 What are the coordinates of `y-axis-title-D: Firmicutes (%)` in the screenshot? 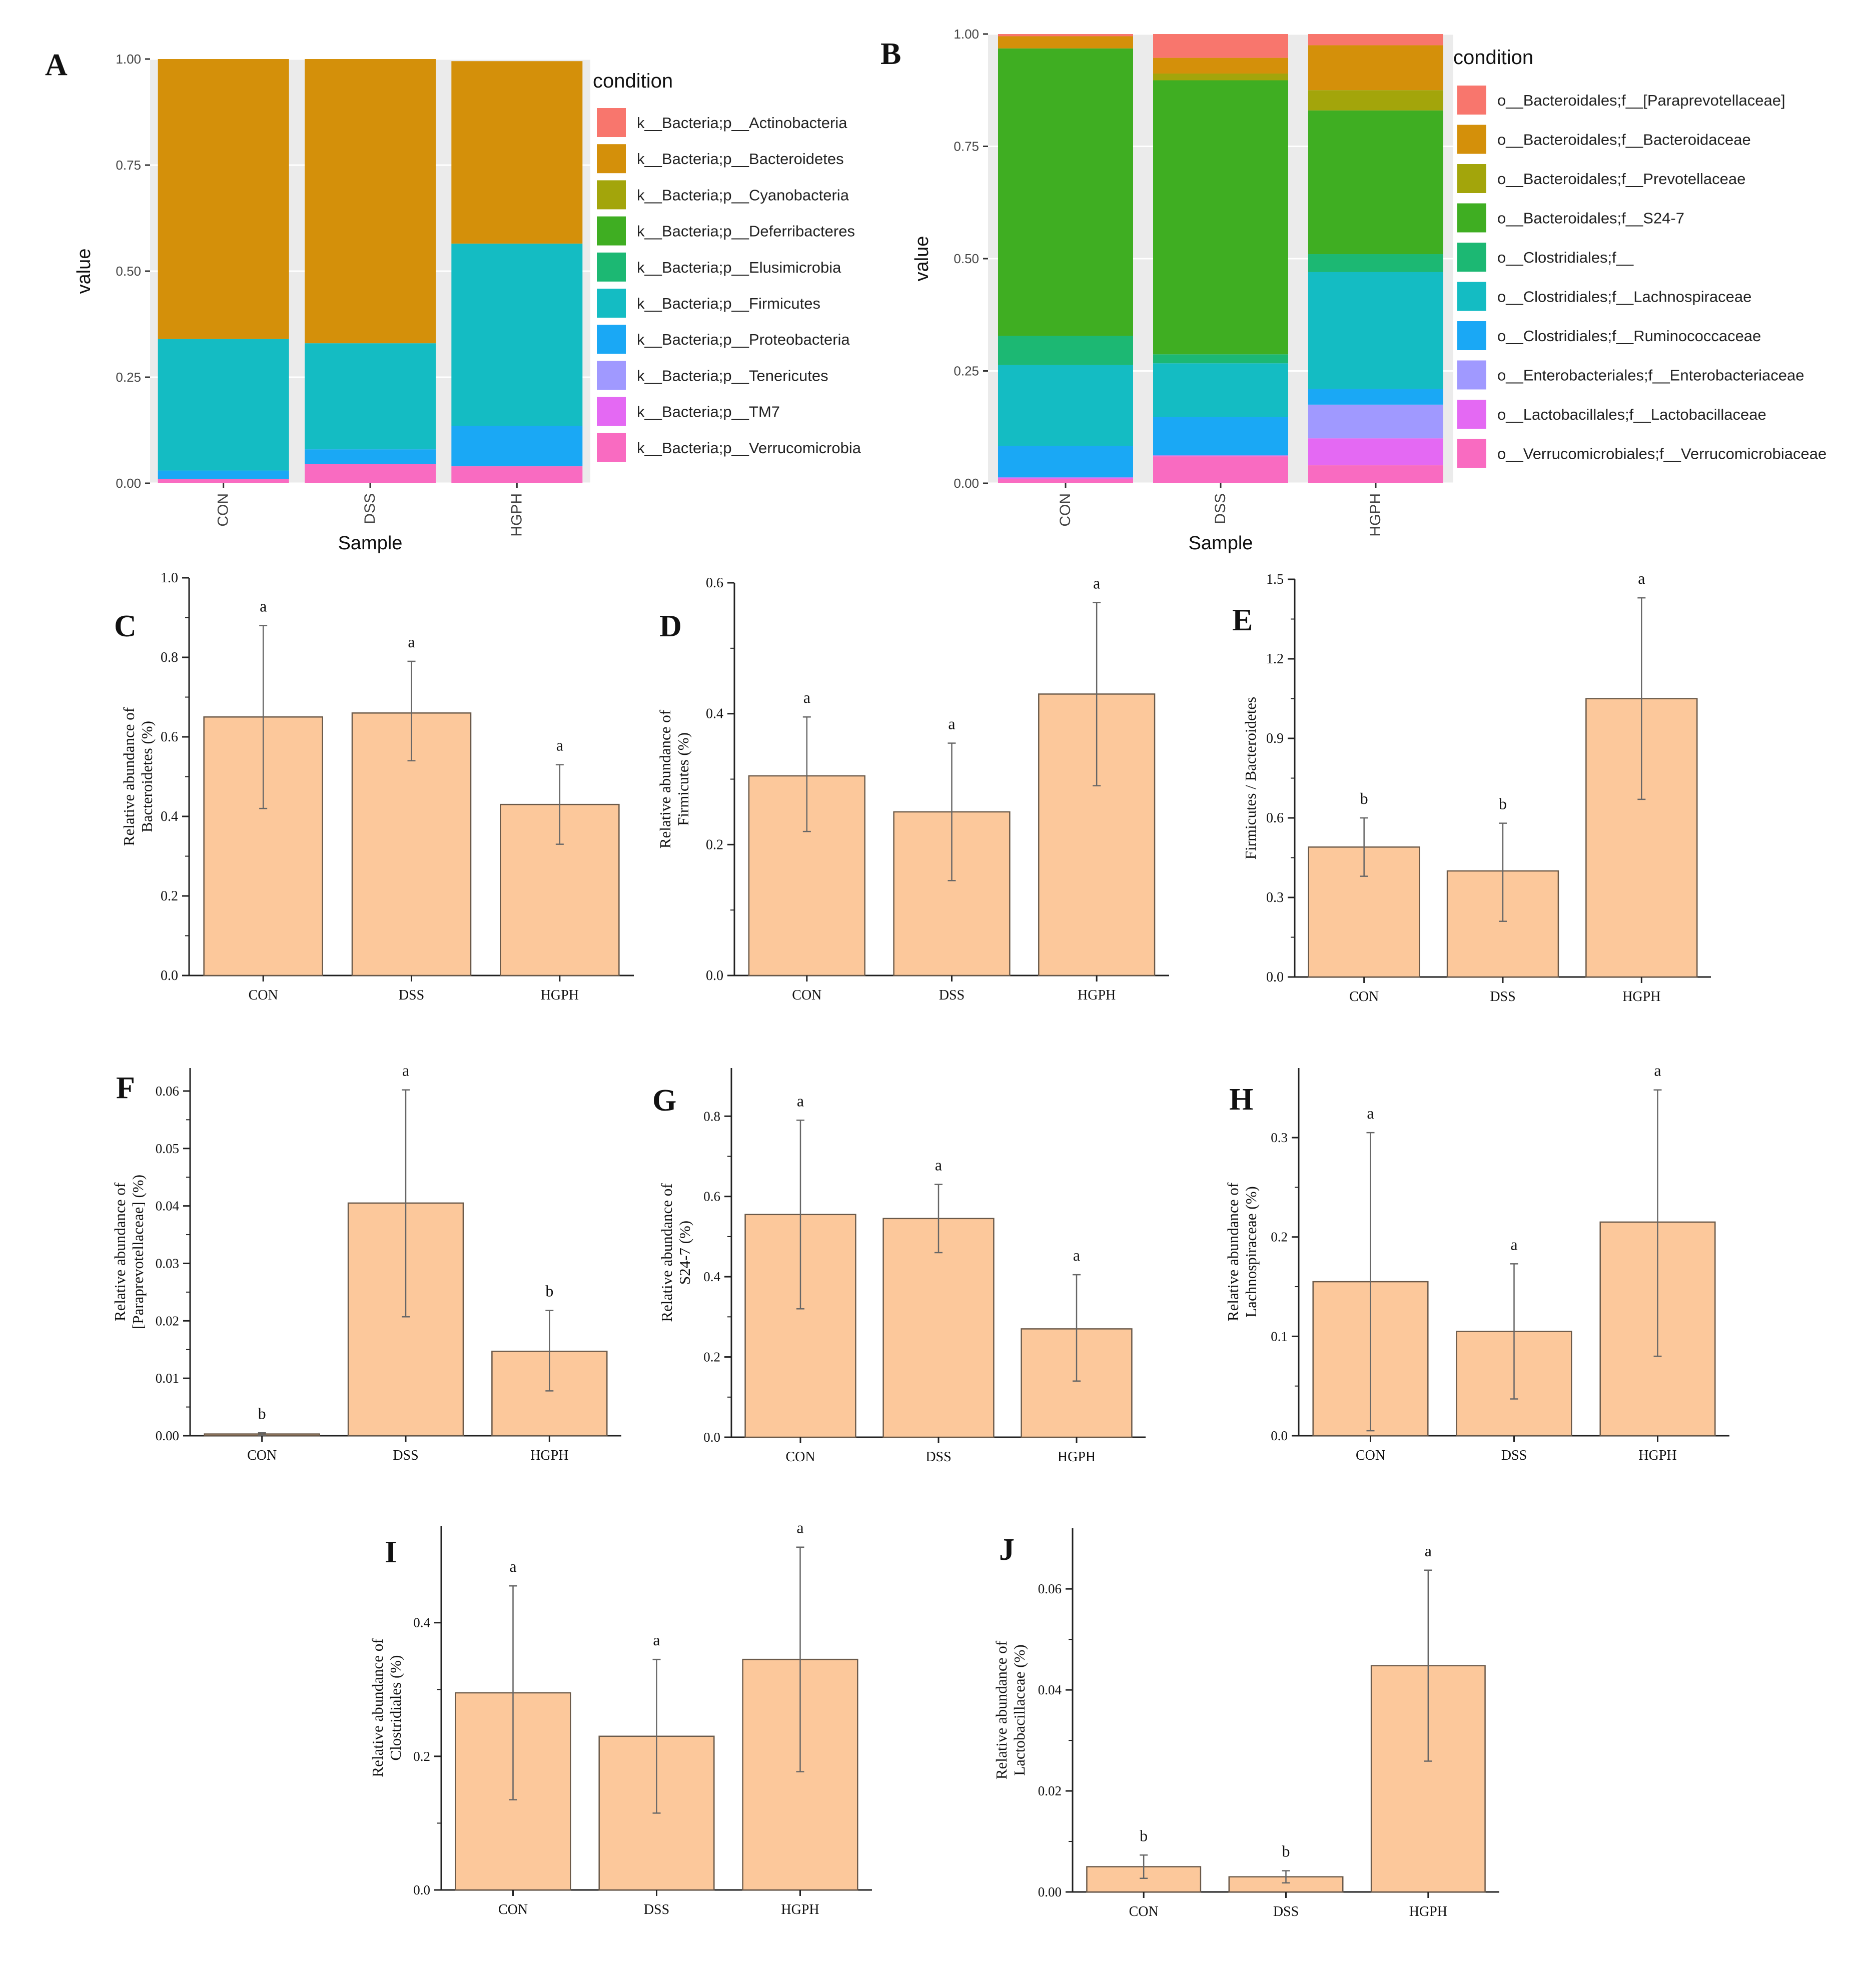 It's located at (683, 779).